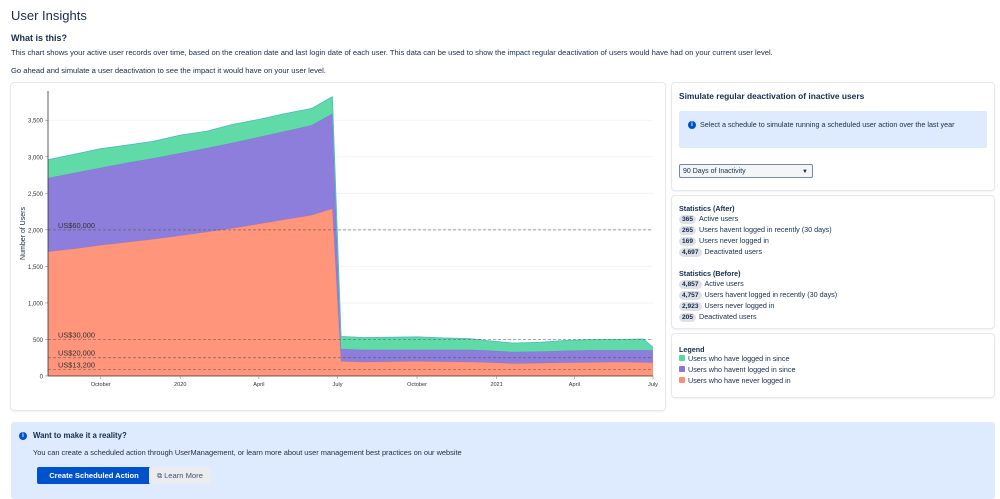 The image size is (1000, 499). Describe the element at coordinates (183, 475) in the screenshot. I see `learn-more-label: Learn More` at that location.